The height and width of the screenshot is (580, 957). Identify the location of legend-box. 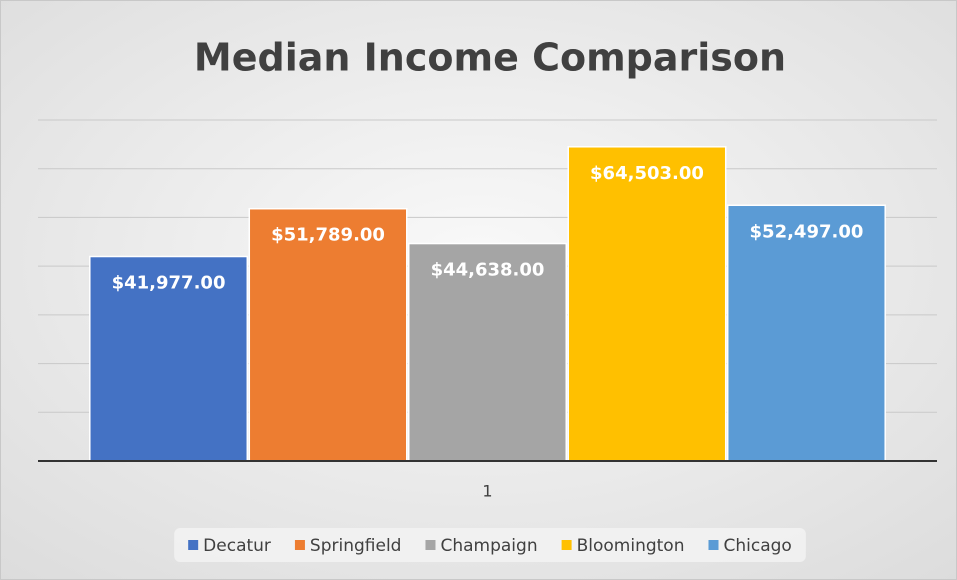
(490, 545).